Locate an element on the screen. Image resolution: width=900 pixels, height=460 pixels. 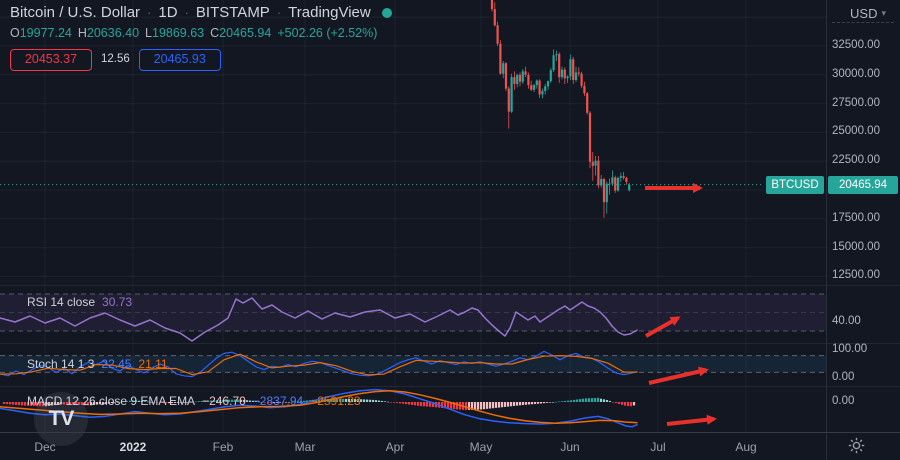
open-label: O is located at coordinates (15, 33).